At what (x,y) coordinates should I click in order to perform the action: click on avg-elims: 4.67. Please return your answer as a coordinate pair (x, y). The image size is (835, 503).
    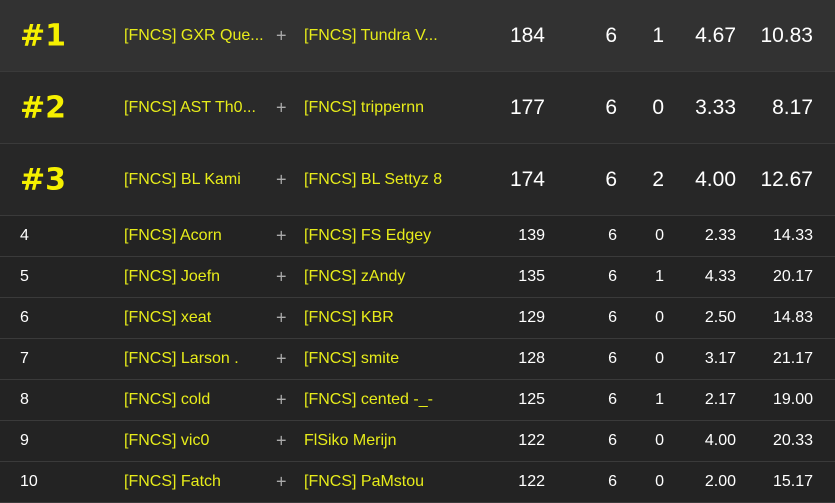
    Looking at the image, I should click on (715, 35).